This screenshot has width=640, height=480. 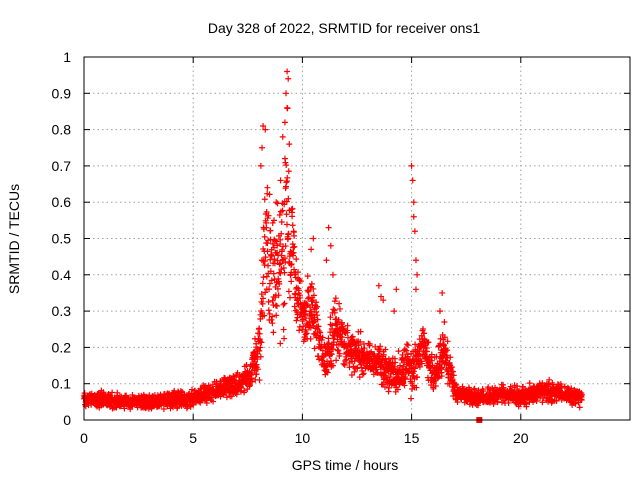 What do you see at coordinates (62, 384) in the screenshot?
I see `y-tick-label-1: 0.1` at bounding box center [62, 384].